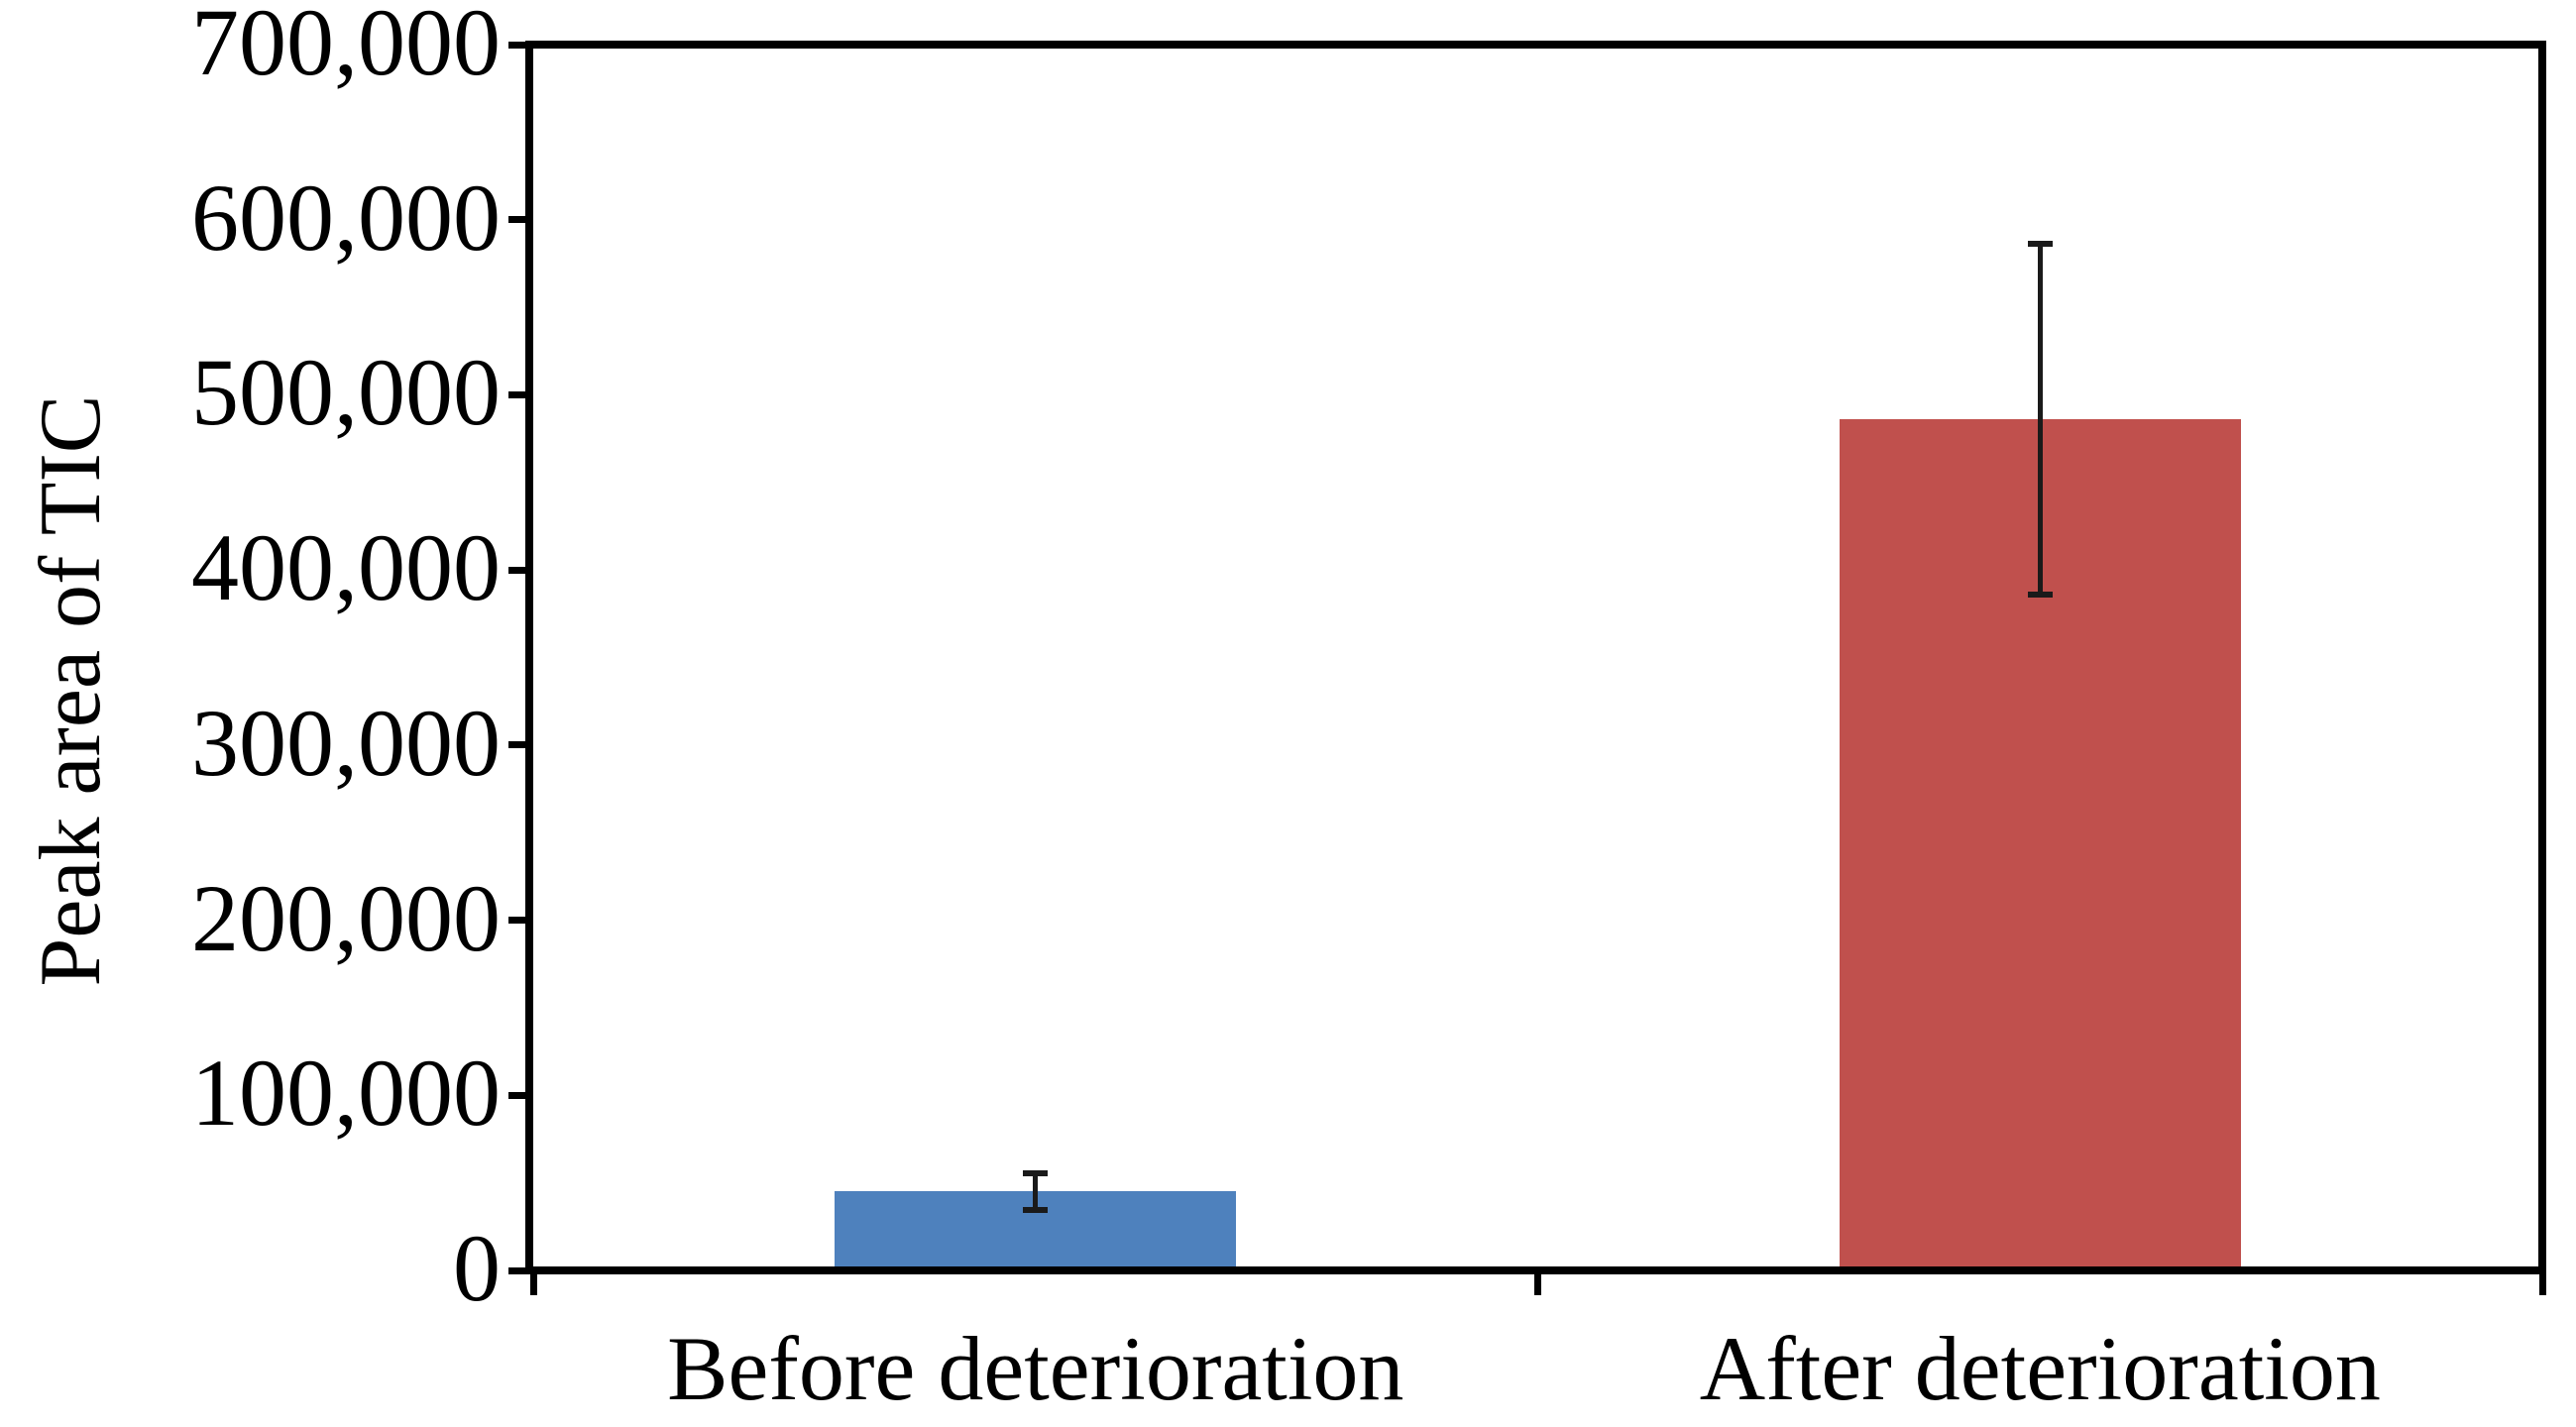  I want to click on y-tick-label: 200,000, so click(346, 917).